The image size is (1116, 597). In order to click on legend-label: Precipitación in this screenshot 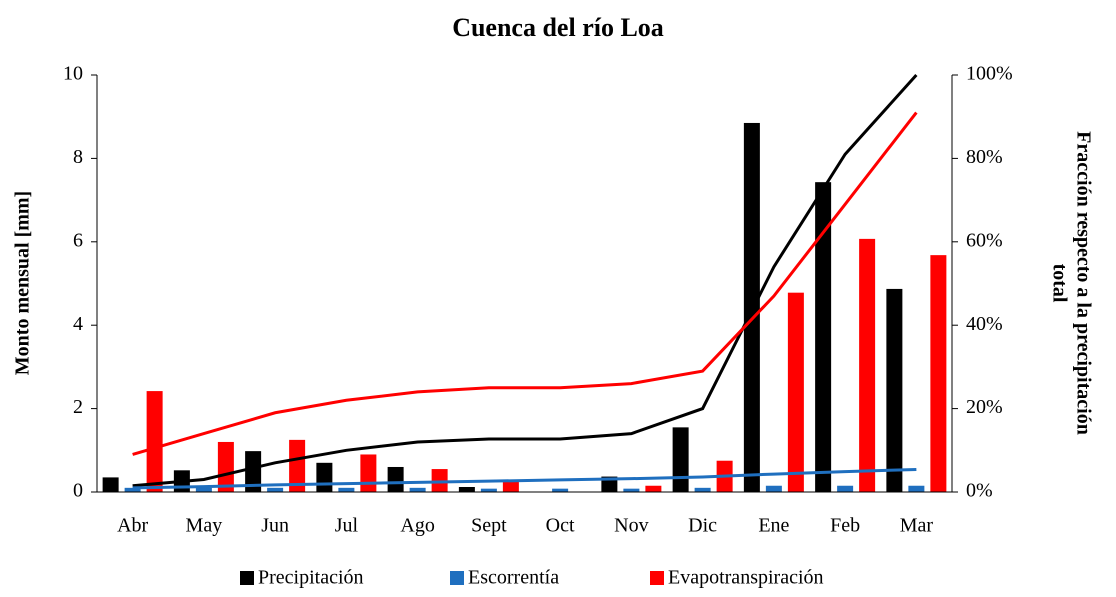, I will do `click(311, 578)`.